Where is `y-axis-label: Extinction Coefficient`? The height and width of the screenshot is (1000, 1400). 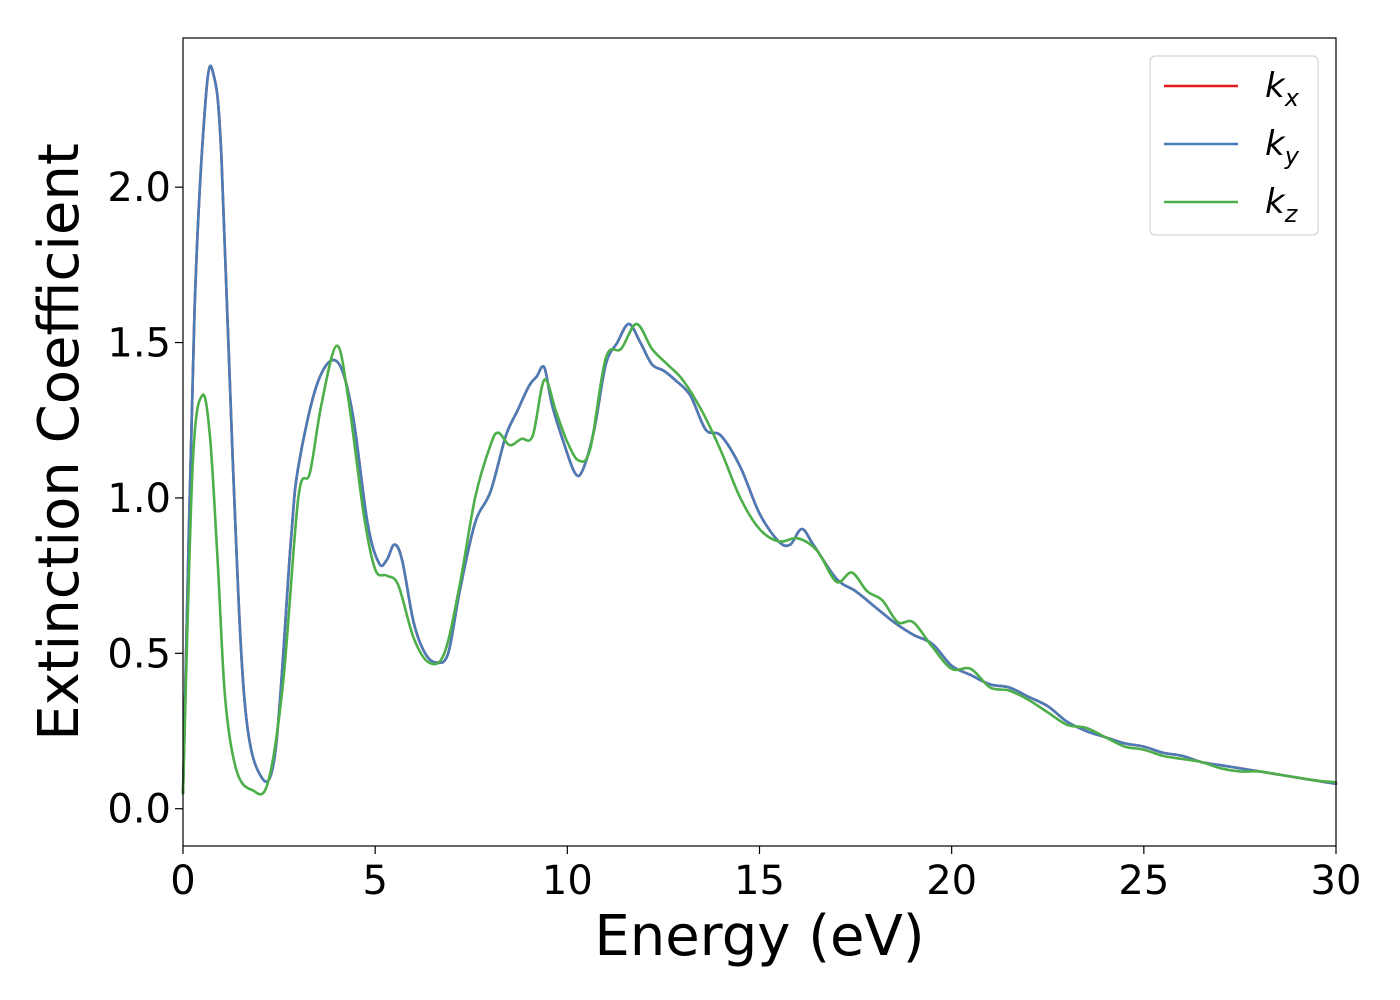 y-axis-label: Extinction Coefficient is located at coordinates (59, 442).